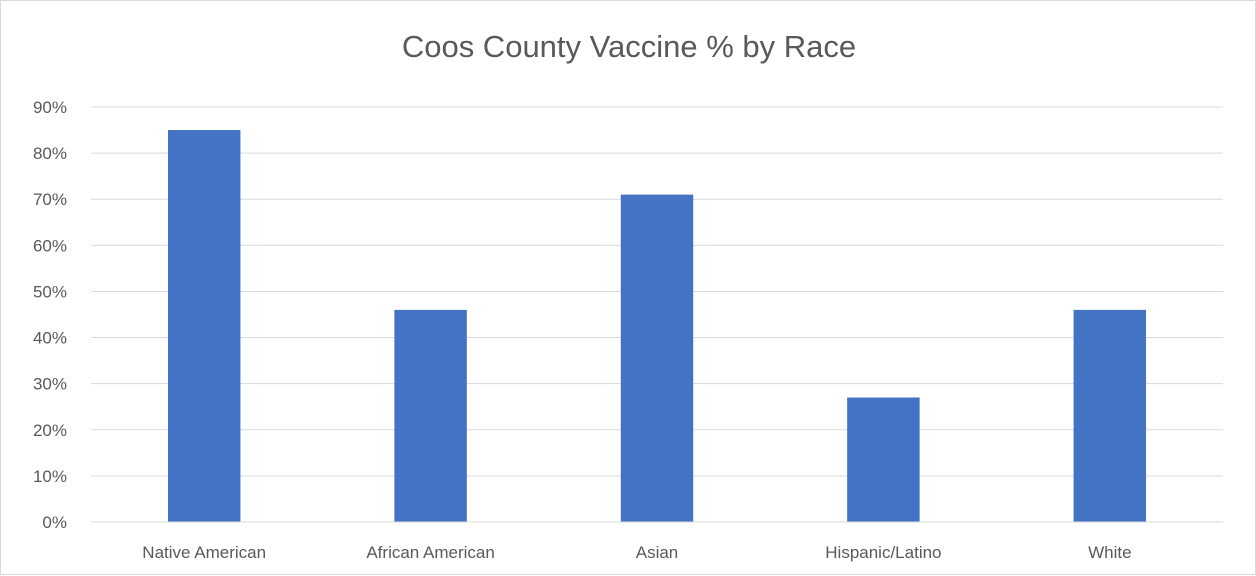  What do you see at coordinates (50, 107) in the screenshot?
I see `y-tick-label: 90%` at bounding box center [50, 107].